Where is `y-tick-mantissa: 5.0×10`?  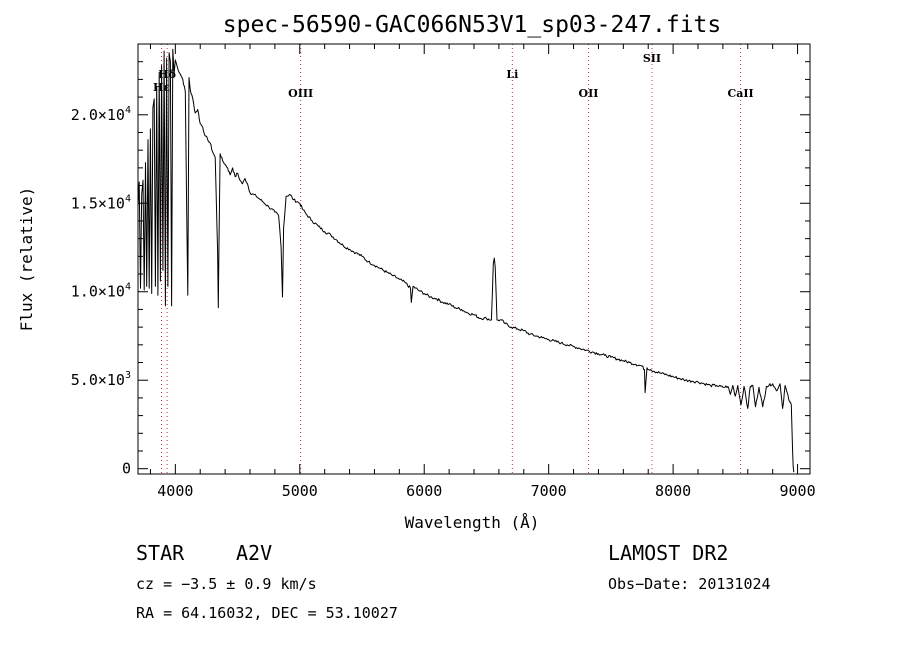 y-tick-mantissa: 5.0×10 is located at coordinates (98, 380).